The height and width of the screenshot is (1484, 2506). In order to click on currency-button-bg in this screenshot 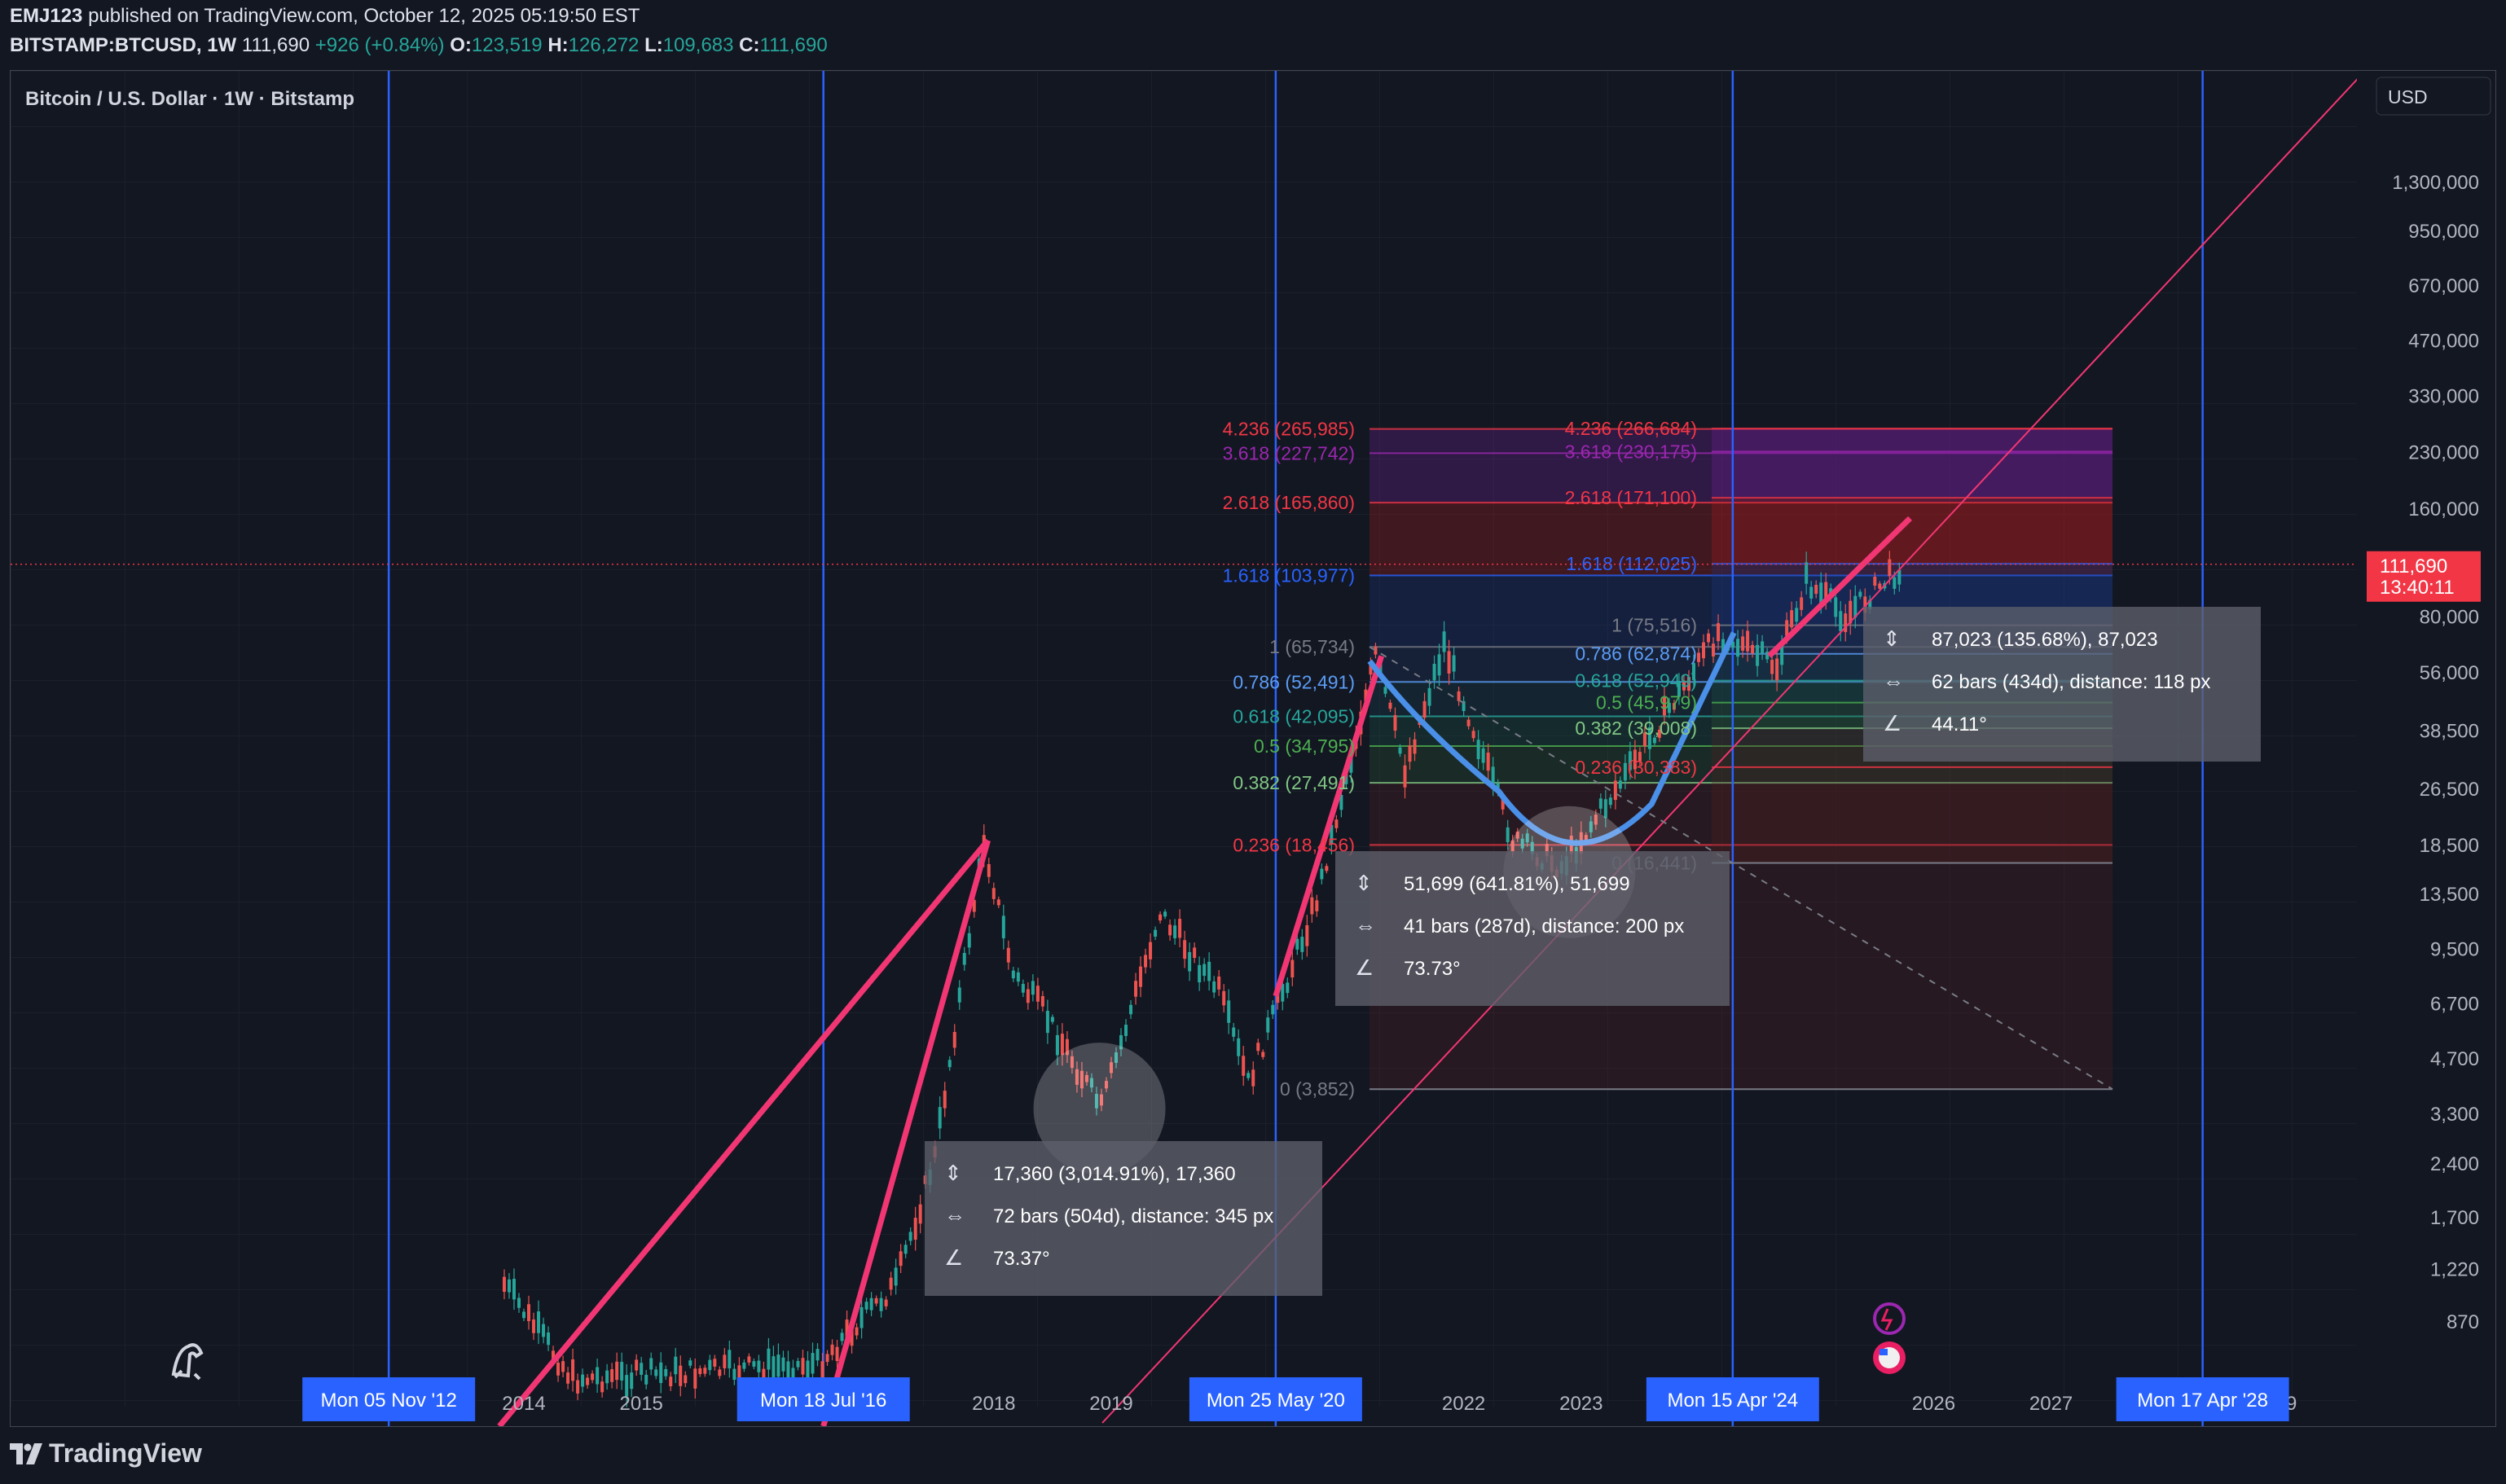, I will do `click(2433, 96)`.